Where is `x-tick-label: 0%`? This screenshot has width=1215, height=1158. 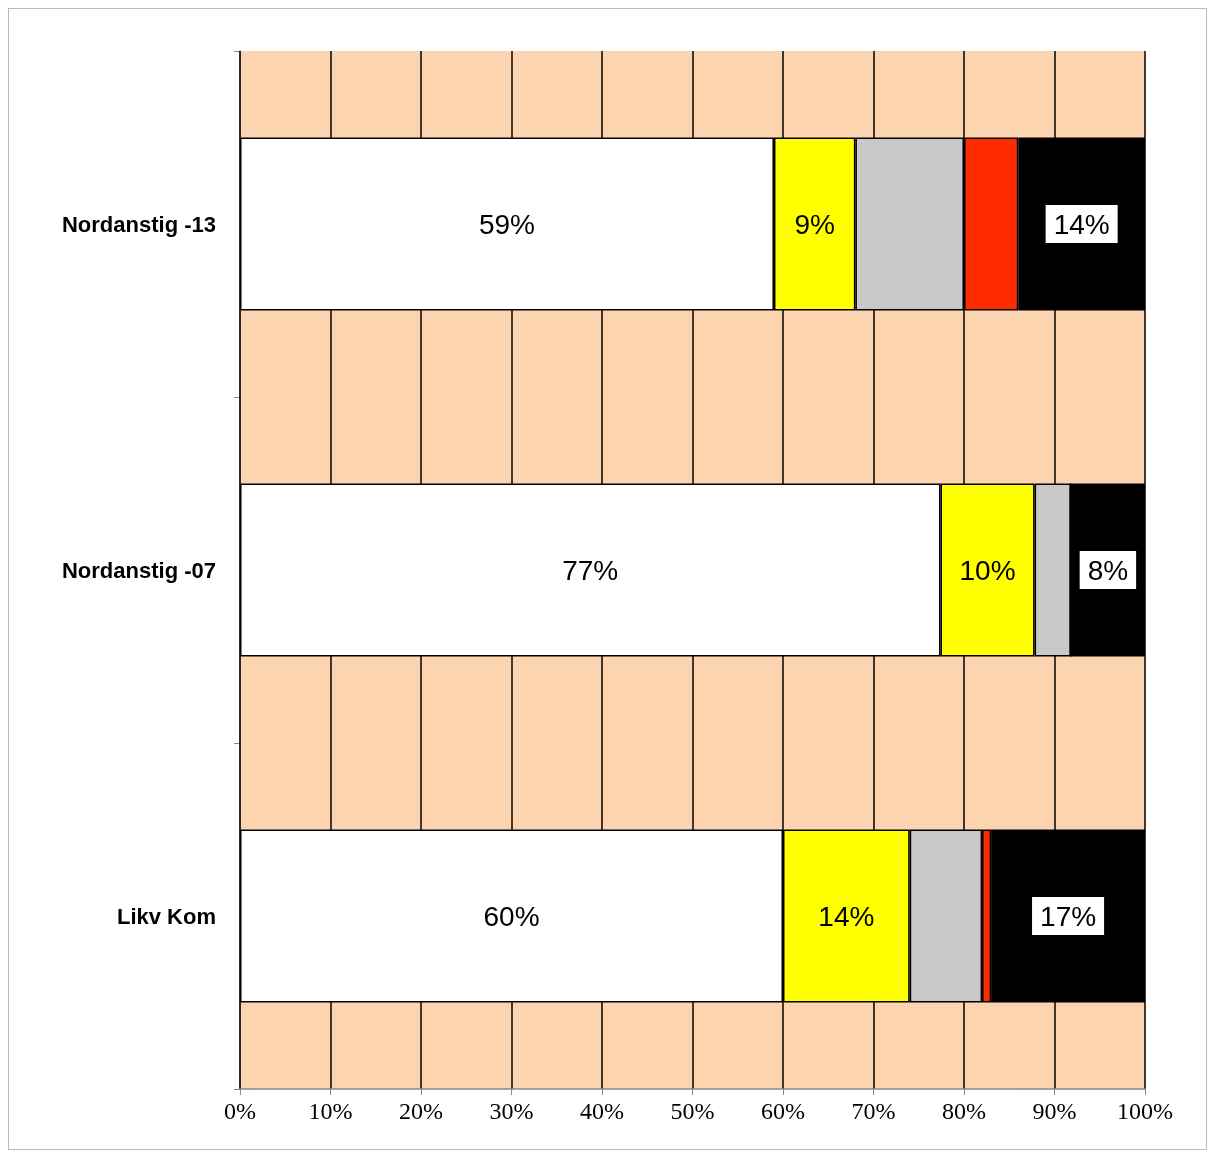
x-tick-label: 0% is located at coordinates (240, 1111).